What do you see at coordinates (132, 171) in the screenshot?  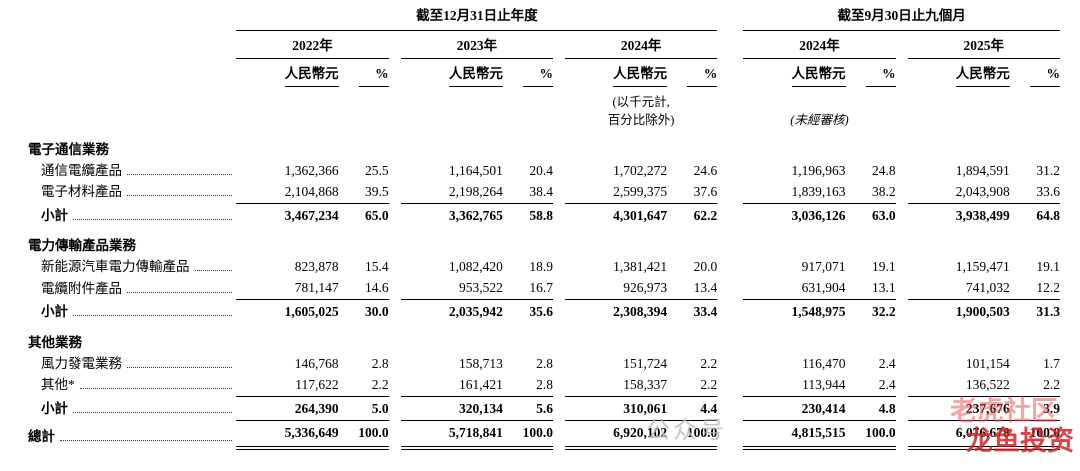 I see `row-label-cell: 通信電纜產品` at bounding box center [132, 171].